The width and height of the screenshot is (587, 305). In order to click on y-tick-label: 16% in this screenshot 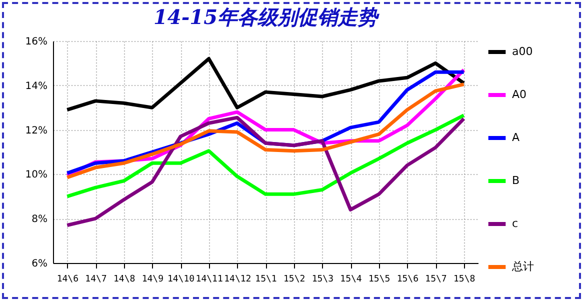, I will do `click(36, 42)`.